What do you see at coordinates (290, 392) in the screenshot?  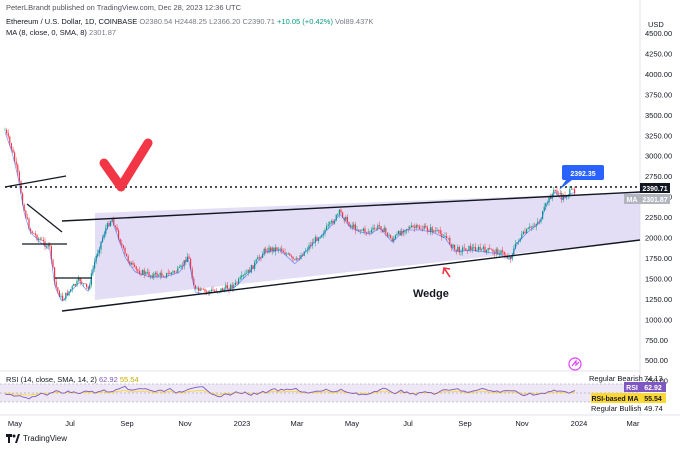 I see `rsi-ma-line` at bounding box center [290, 392].